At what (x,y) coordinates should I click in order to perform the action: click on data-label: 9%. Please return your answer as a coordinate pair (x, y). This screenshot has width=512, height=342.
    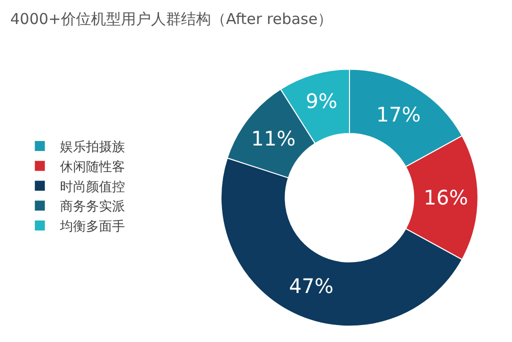
    Looking at the image, I should click on (322, 101).